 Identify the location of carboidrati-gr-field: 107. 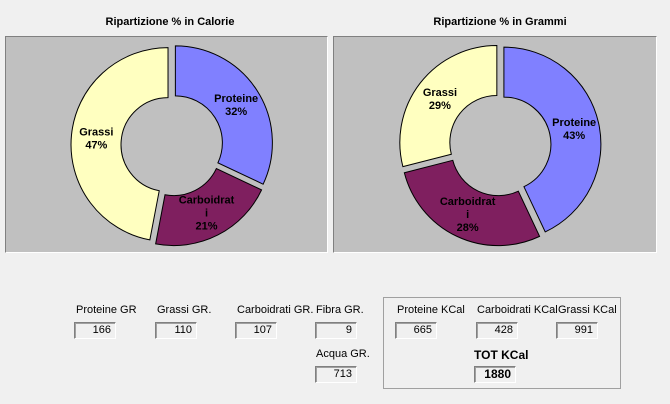
(256, 330).